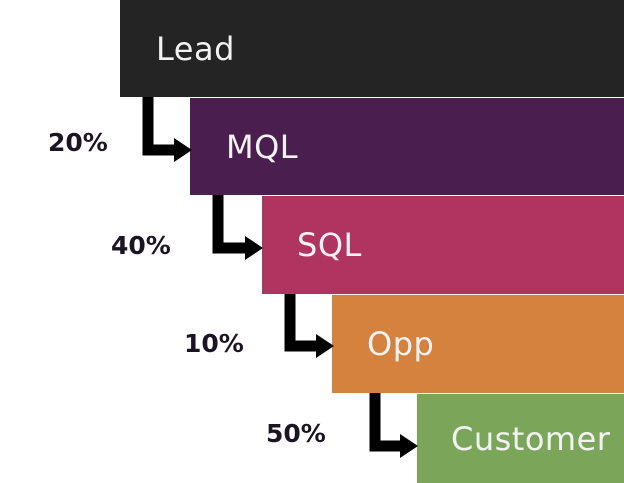 This screenshot has height=483, width=624. What do you see at coordinates (443, 245) in the screenshot?
I see `stage-sql: SQL` at bounding box center [443, 245].